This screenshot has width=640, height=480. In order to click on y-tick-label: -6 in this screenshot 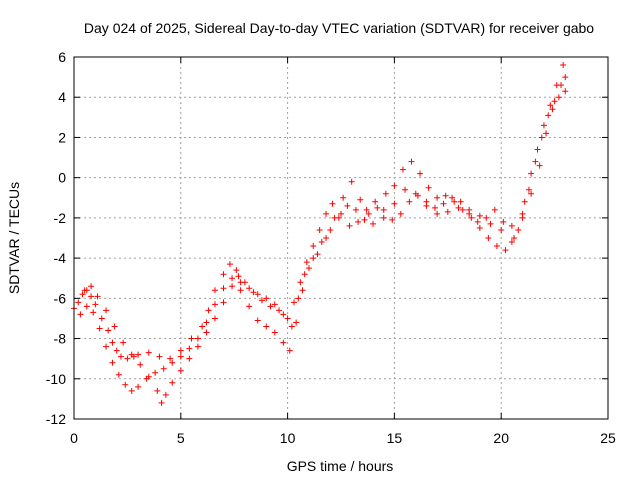, I will do `click(60, 298)`.